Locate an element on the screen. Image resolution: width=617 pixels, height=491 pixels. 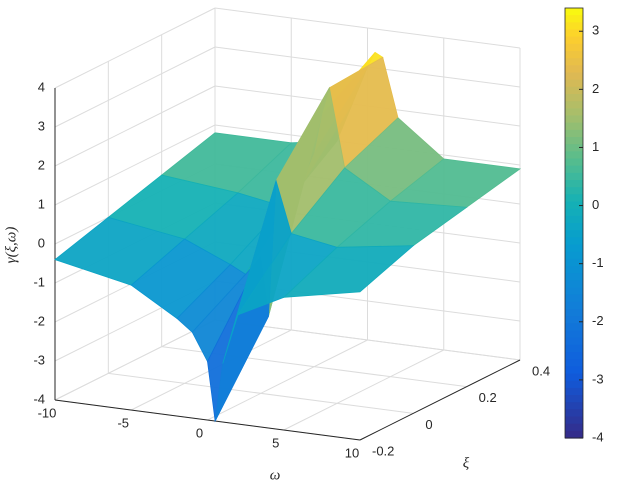
x-tick-label: 10 is located at coordinates (352, 452).